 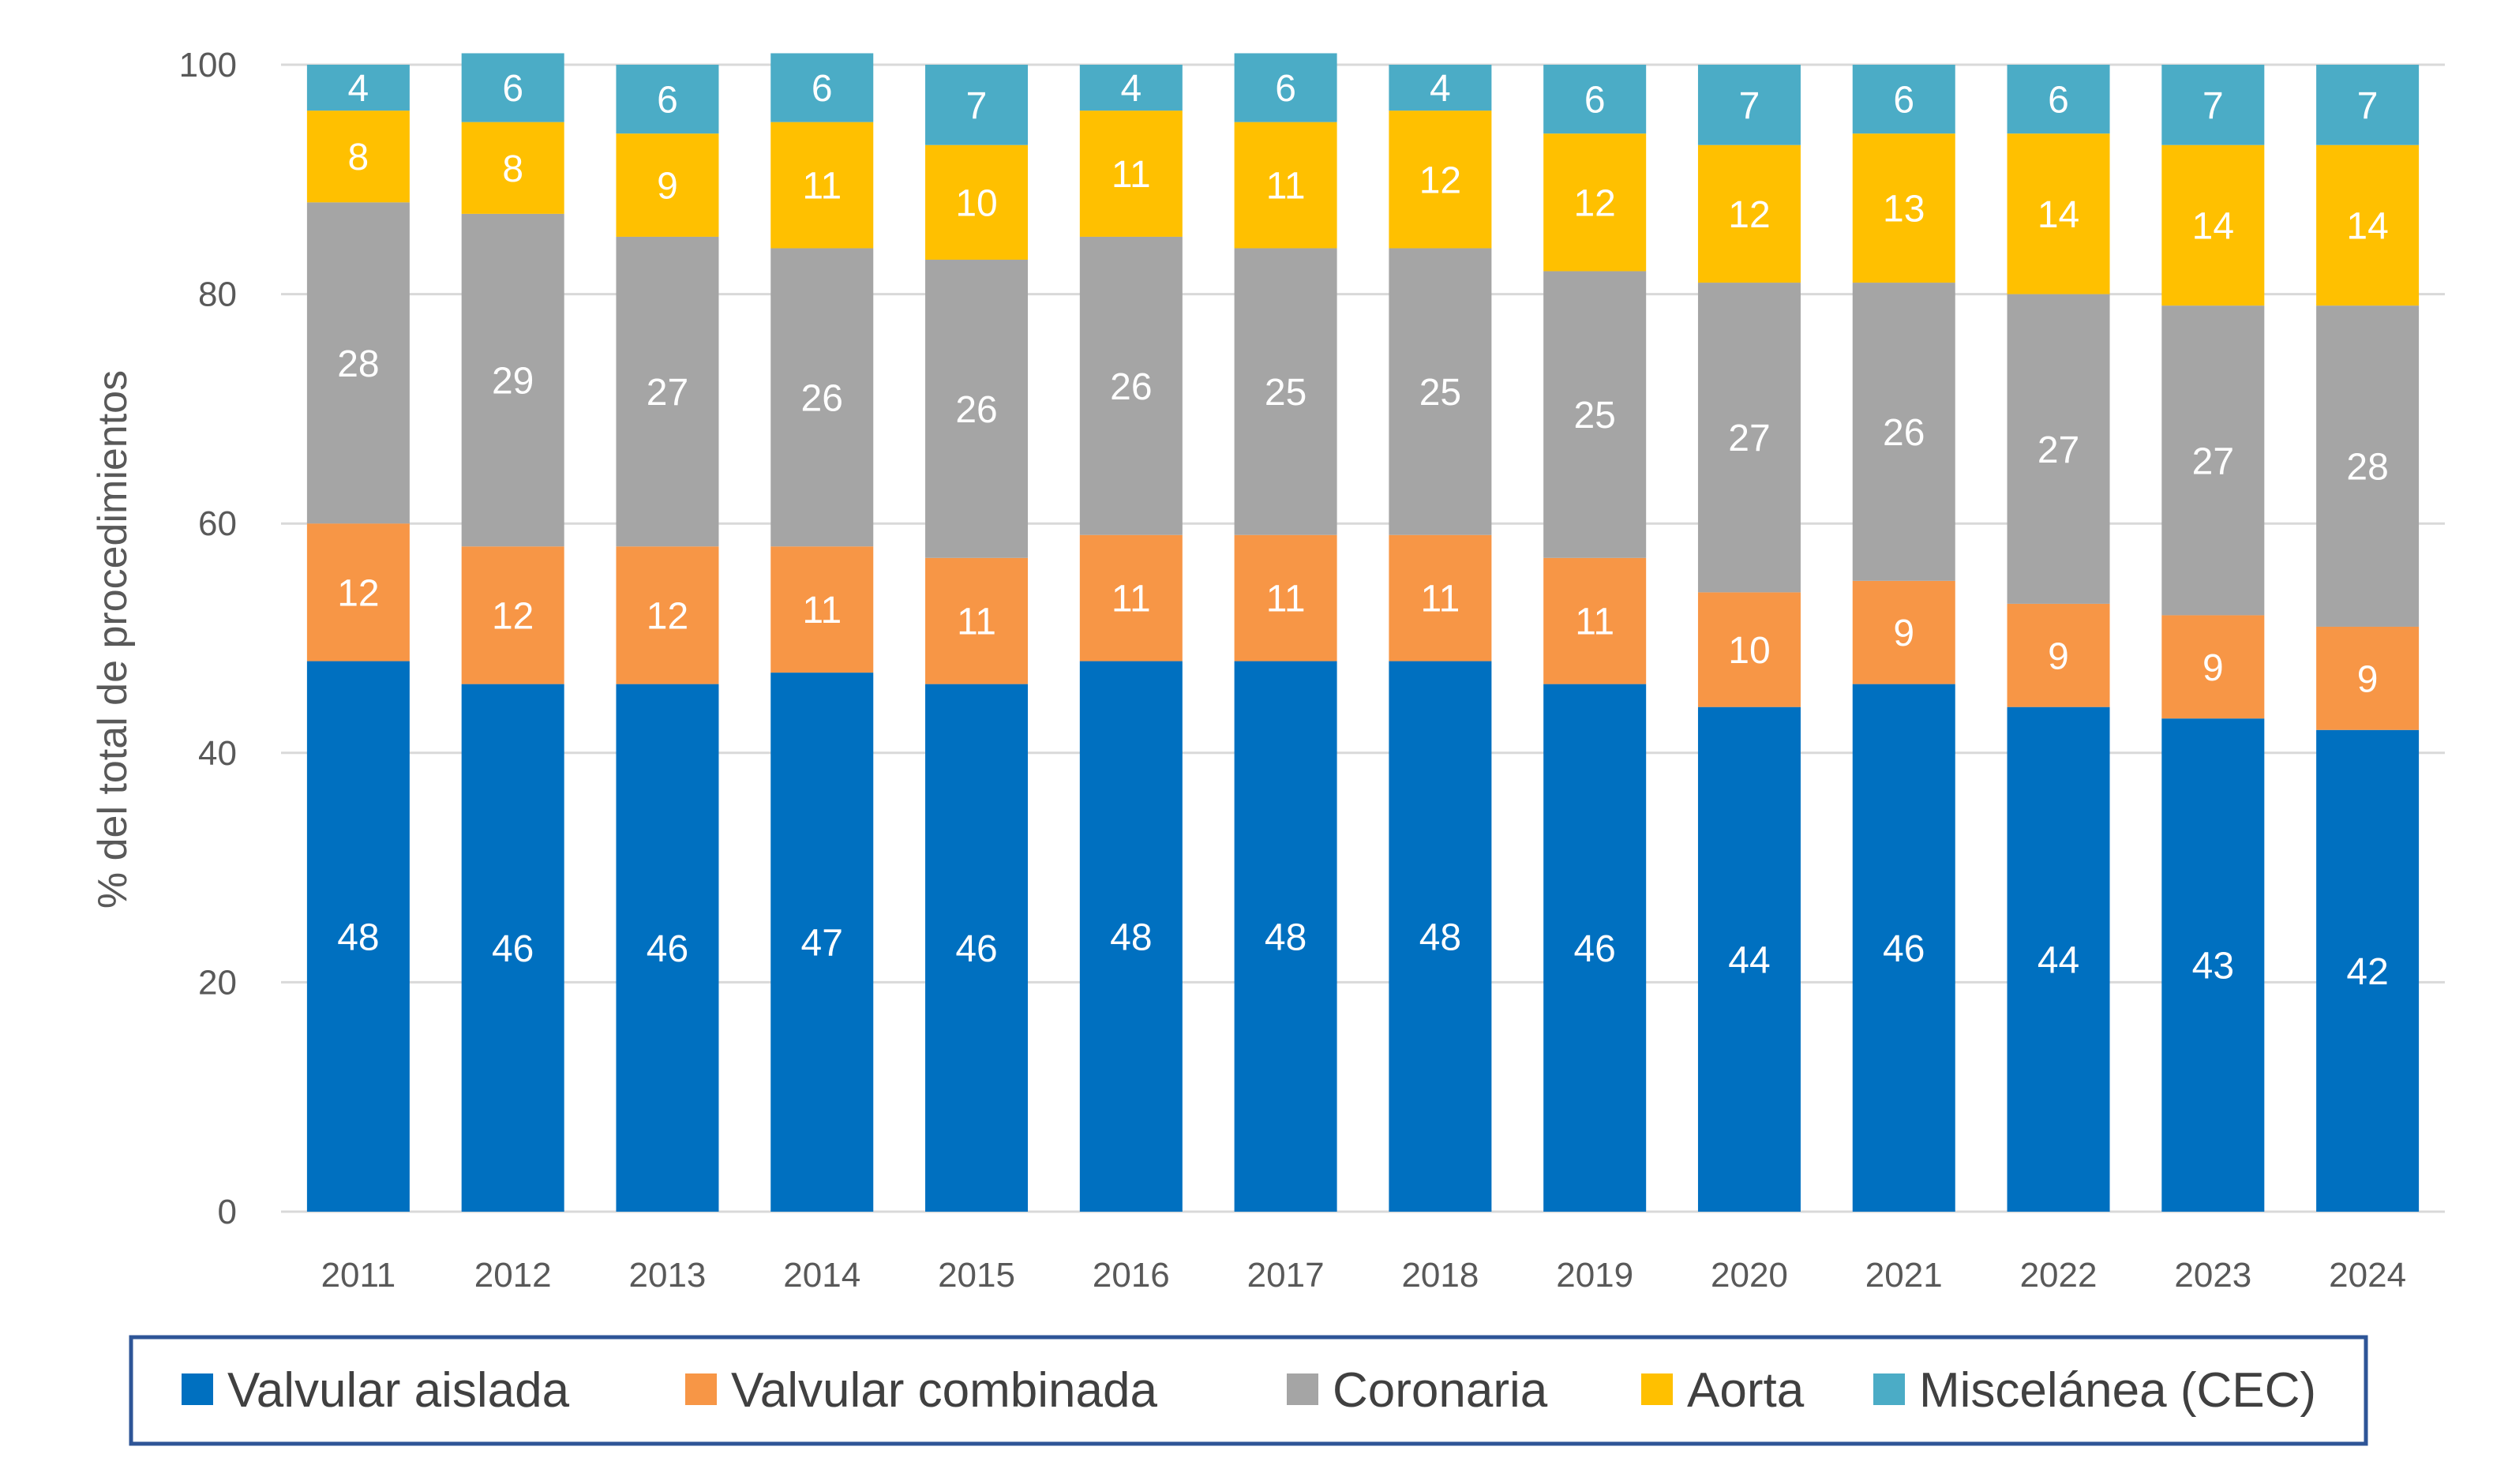 I want to click on legend-entry: Valvular combinada, so click(x=944, y=1390).